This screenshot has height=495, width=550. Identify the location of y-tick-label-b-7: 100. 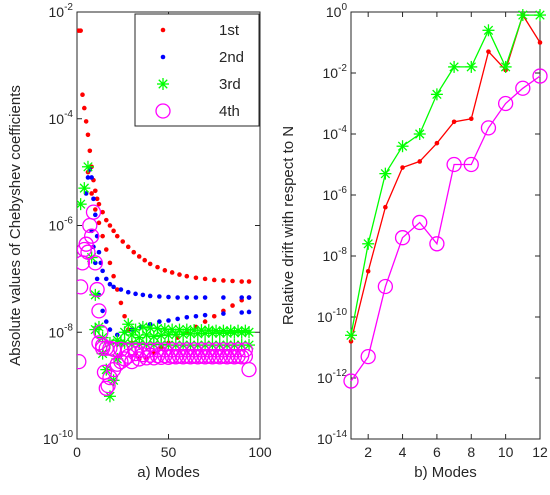
(337, 11).